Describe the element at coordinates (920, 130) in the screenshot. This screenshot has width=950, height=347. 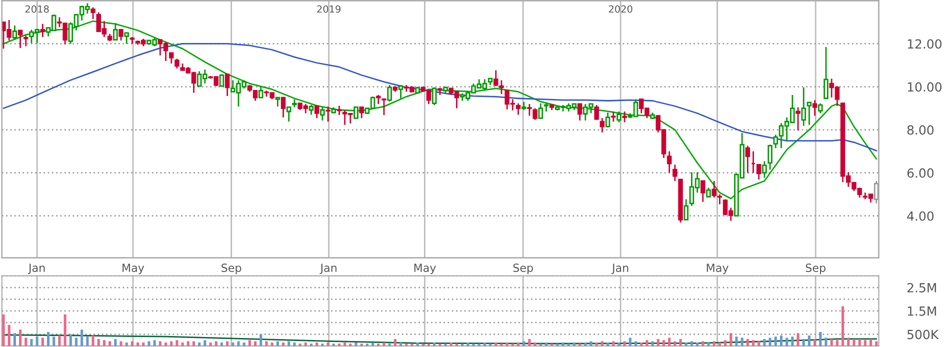
I see `y-tick-label: 8.00` at that location.